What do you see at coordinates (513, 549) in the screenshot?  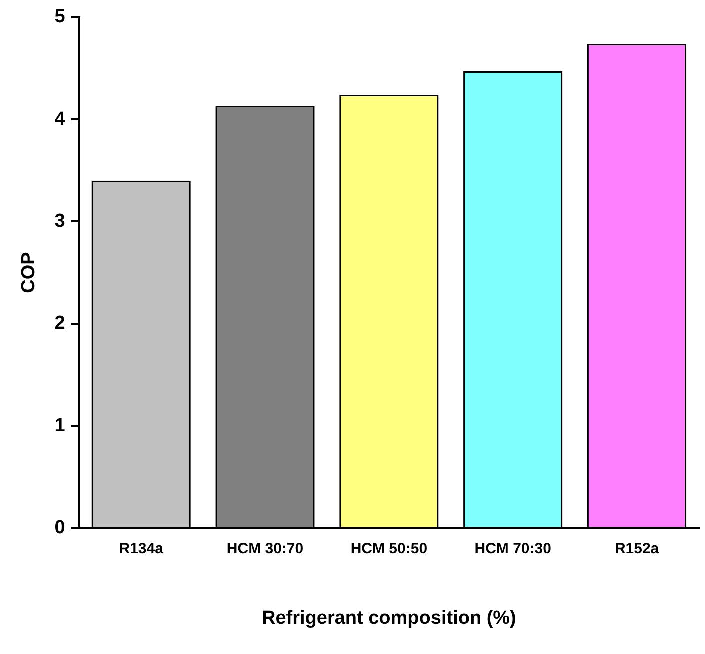 I see `x-tick-label: HCM 70:30` at bounding box center [513, 549].